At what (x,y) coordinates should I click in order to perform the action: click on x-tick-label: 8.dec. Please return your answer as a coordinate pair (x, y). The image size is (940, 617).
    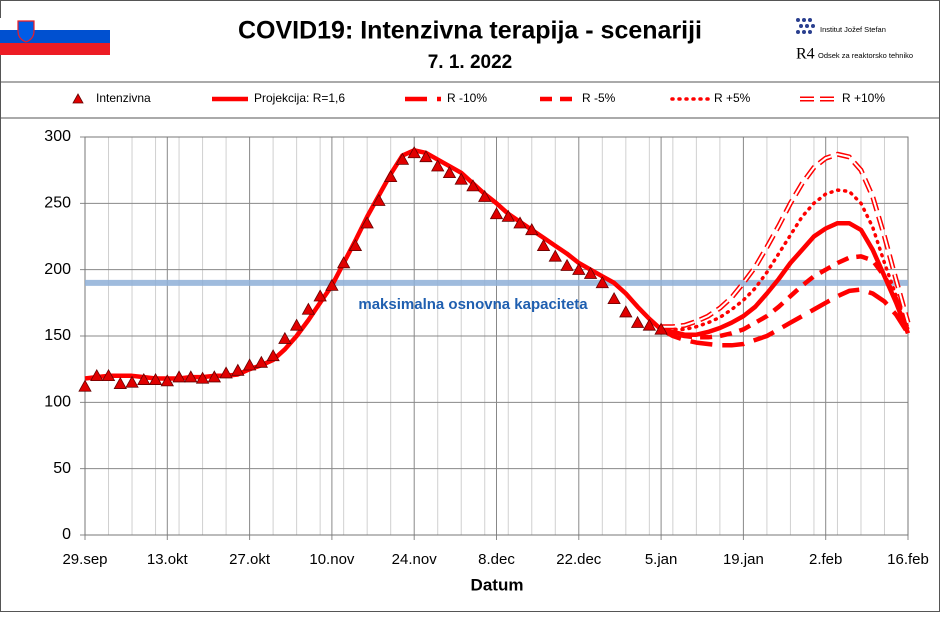
    Looking at the image, I should click on (496, 559).